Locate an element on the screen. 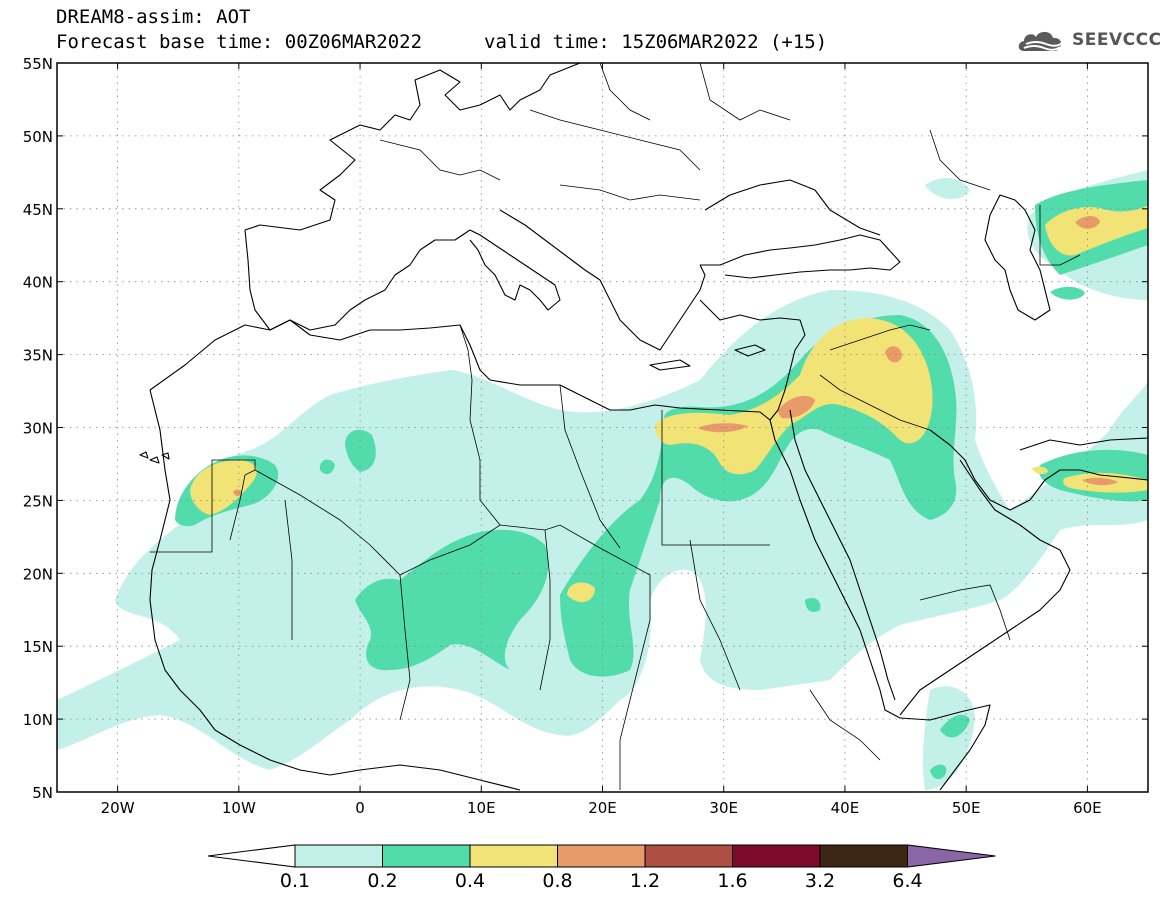 This screenshot has height=905, width=1165. colorbar-label: 0.8 is located at coordinates (557, 881).